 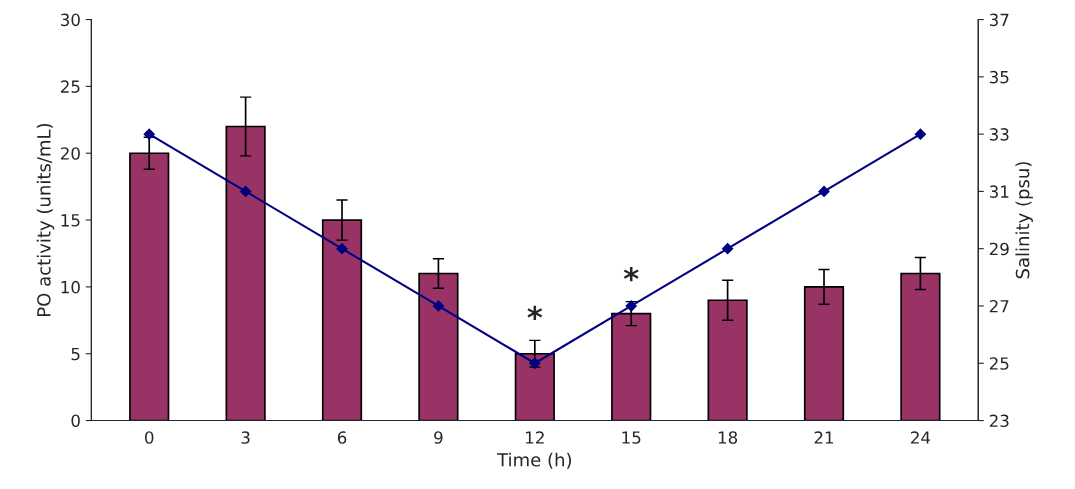 What do you see at coordinates (45, 219) in the screenshot?
I see `y-axis-title: PO activity (units/mL)` at bounding box center [45, 219].